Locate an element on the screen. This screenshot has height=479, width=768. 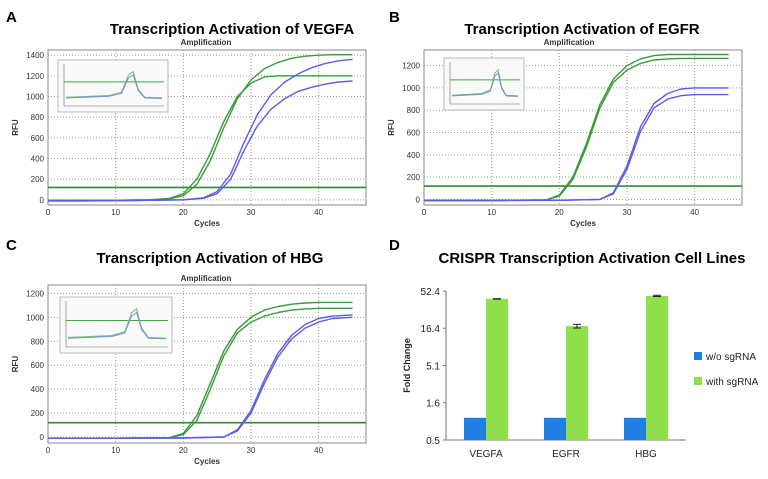
panel-letter-a: A is located at coordinates (11, 17).